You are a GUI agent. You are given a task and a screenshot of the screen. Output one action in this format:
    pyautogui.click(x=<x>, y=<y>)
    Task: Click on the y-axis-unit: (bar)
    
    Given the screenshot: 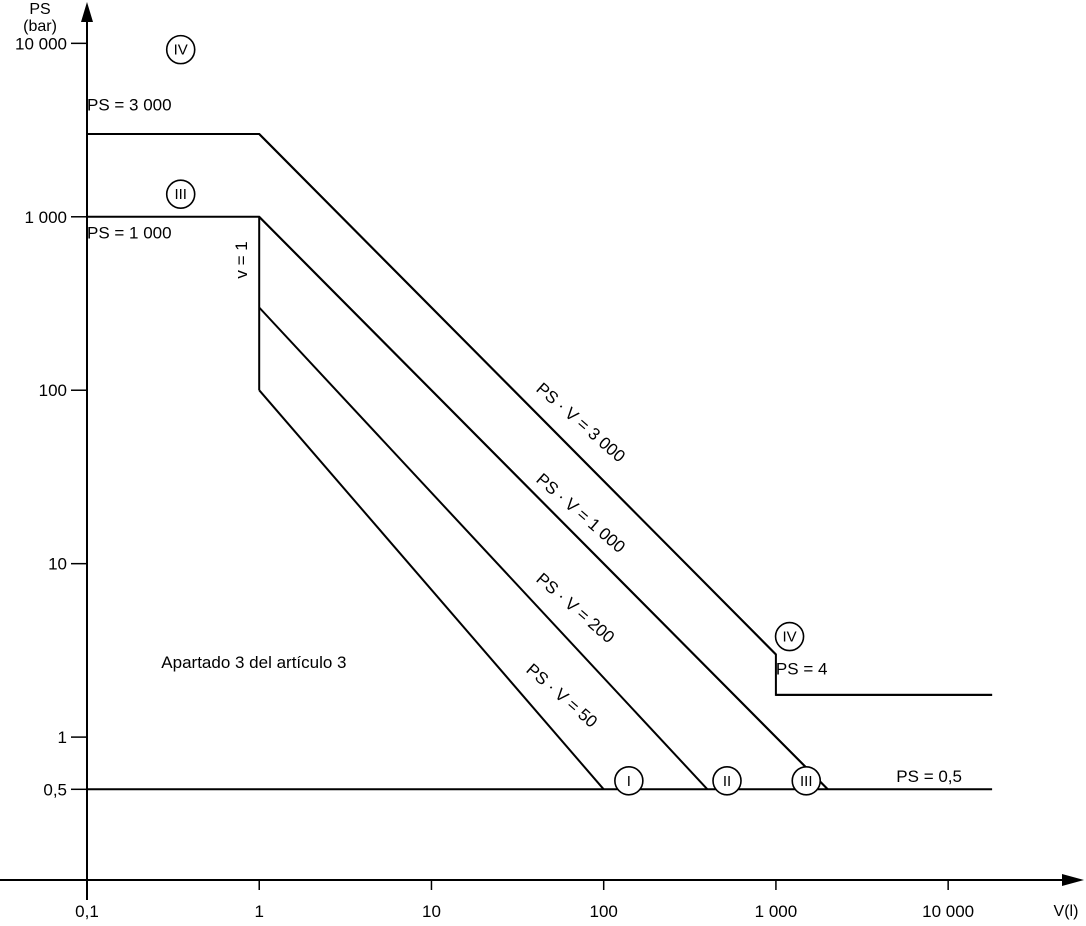 What is the action you would take?
    pyautogui.click(x=40, y=26)
    